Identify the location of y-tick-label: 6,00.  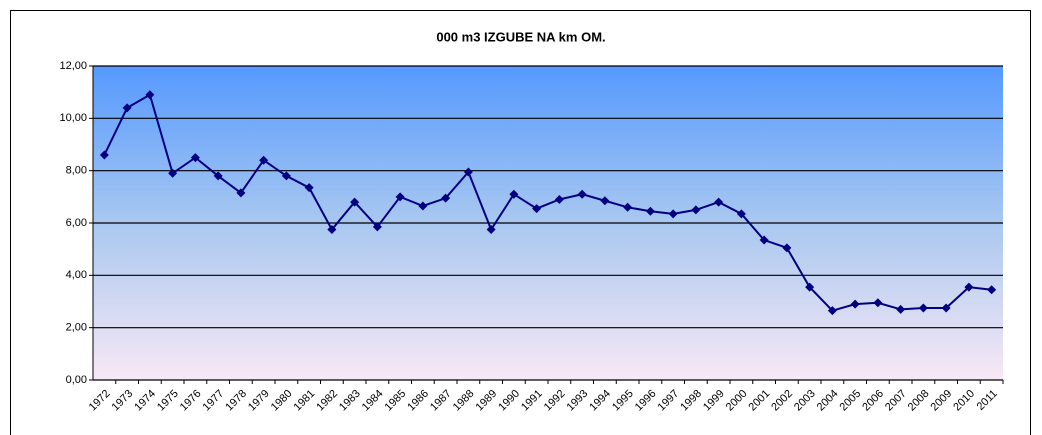
(76, 223).